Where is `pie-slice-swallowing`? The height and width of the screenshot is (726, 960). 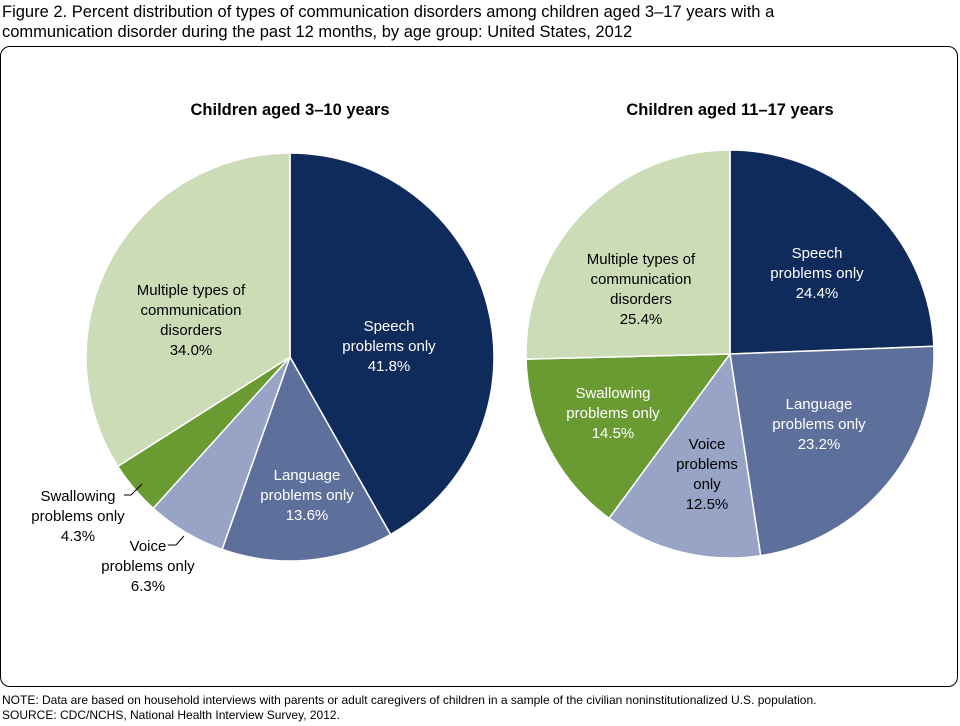 pie-slice-swallowing is located at coordinates (628, 436).